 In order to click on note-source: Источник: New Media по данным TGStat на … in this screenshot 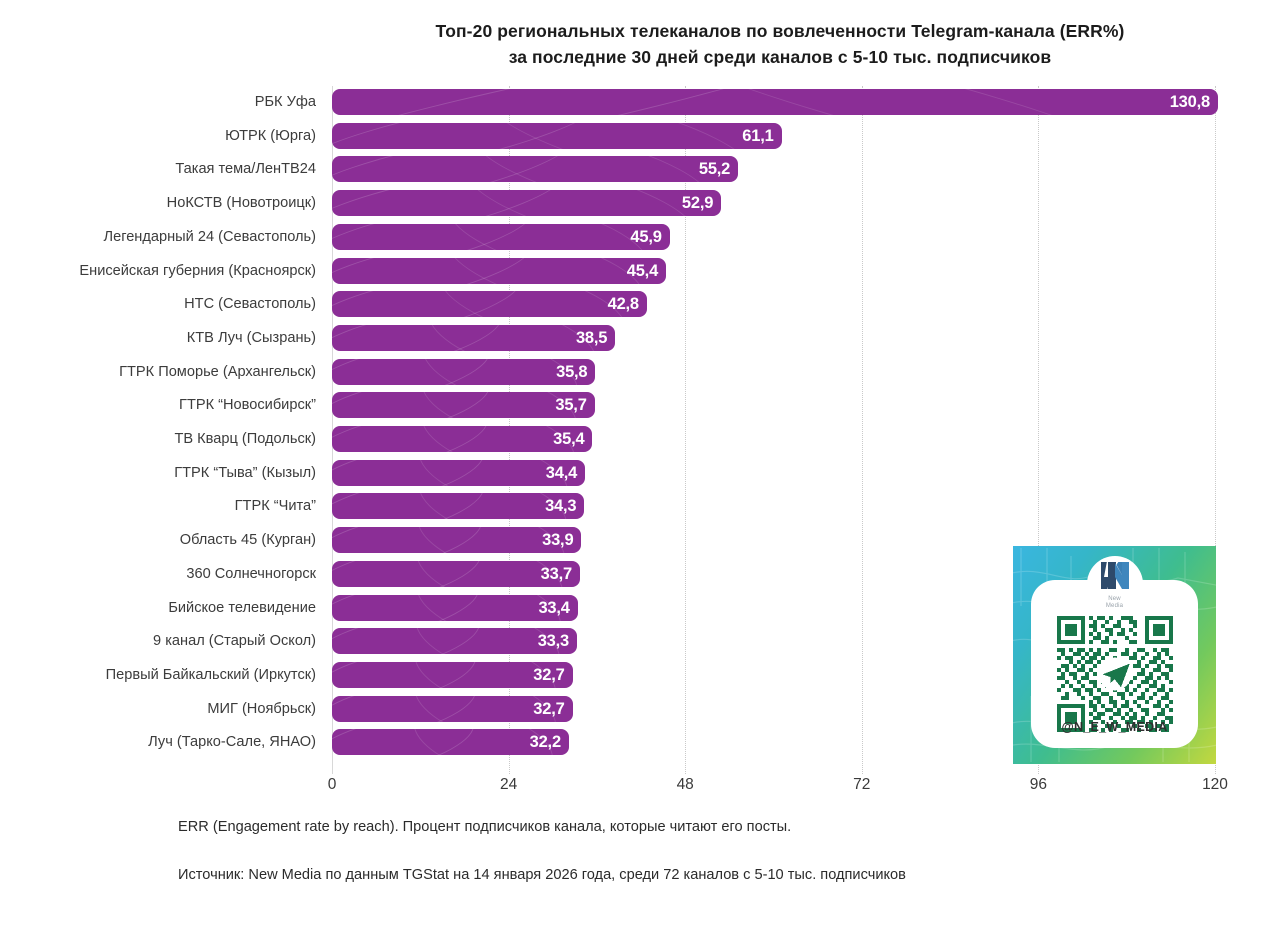, I will do `click(542, 875)`.